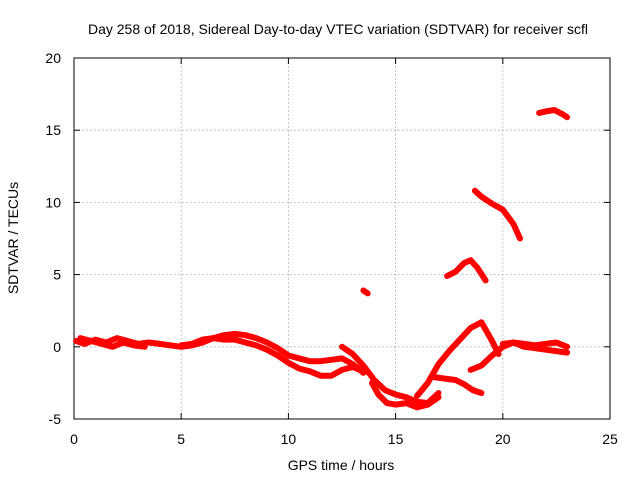 The image size is (640, 480). Describe the element at coordinates (272, 357) in the screenshot. I see `data-series-track-c` at that location.